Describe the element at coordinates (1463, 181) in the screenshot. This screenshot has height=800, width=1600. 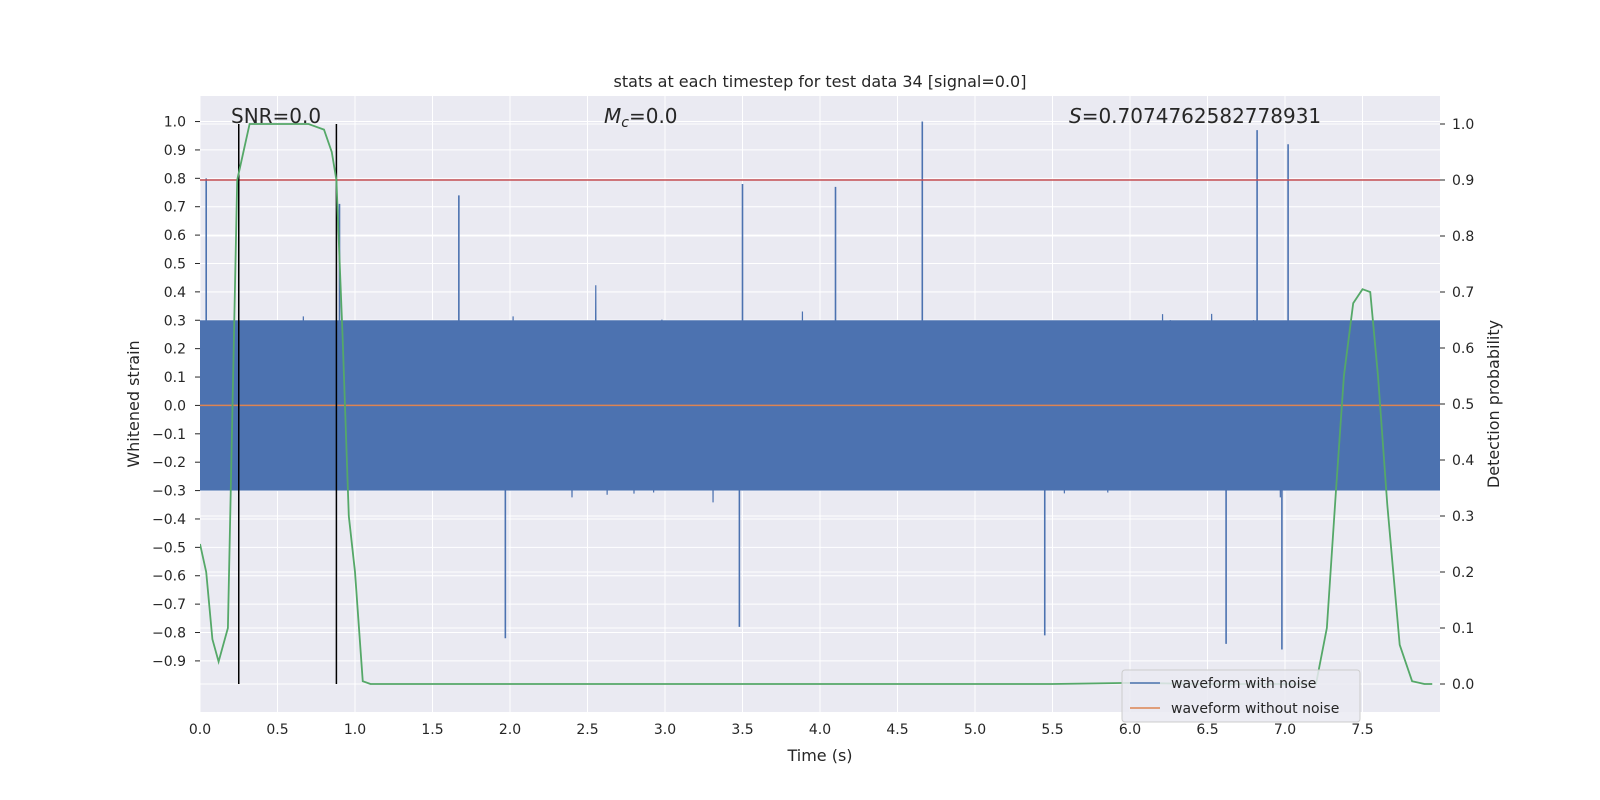
I see `y-tick-label-right: 0.9` at that location.